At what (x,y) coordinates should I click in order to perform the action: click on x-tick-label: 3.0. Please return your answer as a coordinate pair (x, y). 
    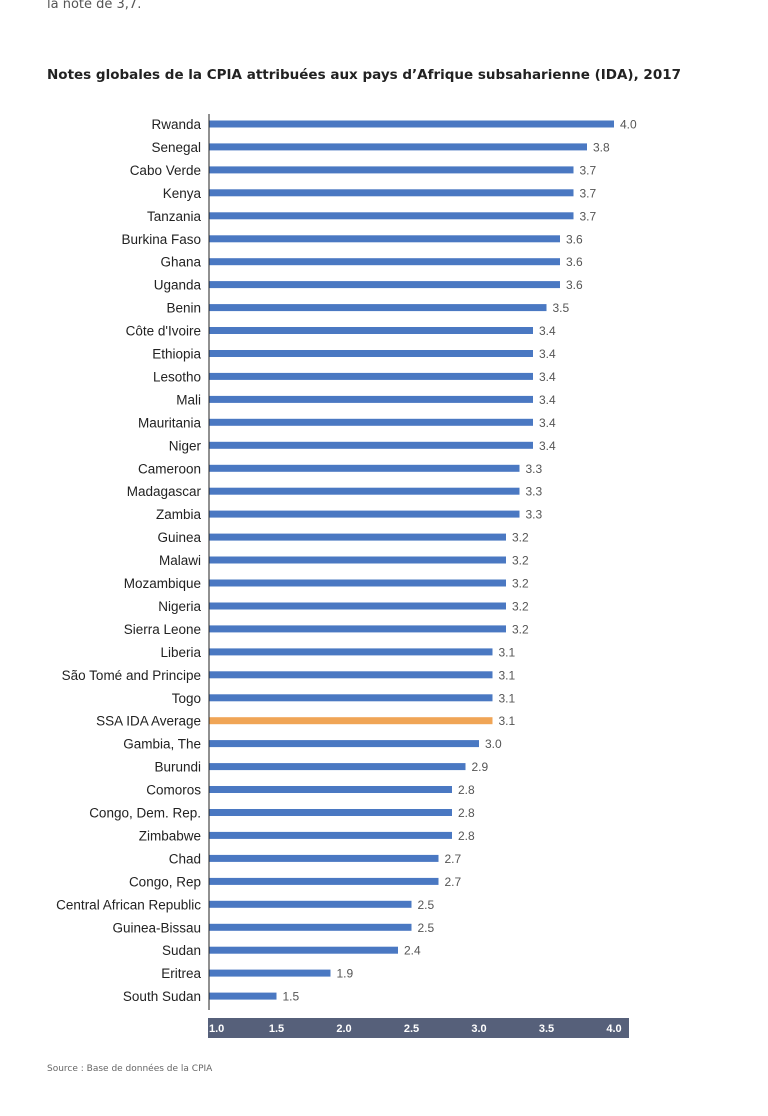
    Looking at the image, I should click on (478, 1029).